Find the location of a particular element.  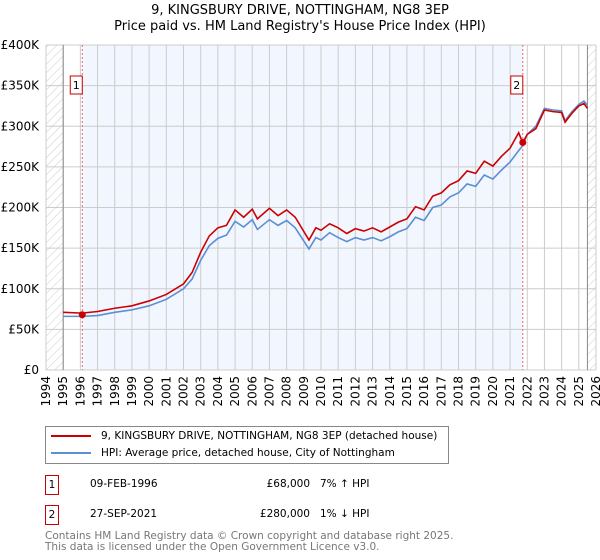

y-tick-label: £300K is located at coordinates (21, 126).